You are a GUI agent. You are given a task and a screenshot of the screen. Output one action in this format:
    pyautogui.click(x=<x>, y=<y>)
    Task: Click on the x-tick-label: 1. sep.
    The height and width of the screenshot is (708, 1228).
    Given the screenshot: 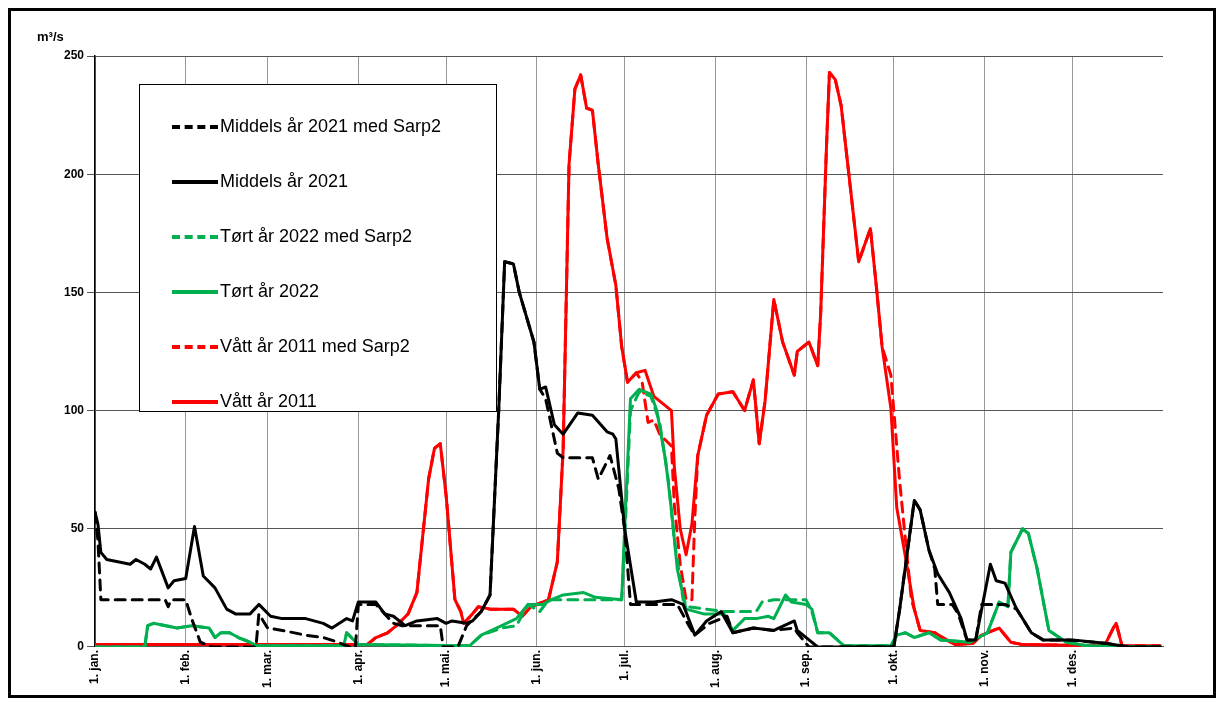 What is the action you would take?
    pyautogui.click(x=805, y=668)
    